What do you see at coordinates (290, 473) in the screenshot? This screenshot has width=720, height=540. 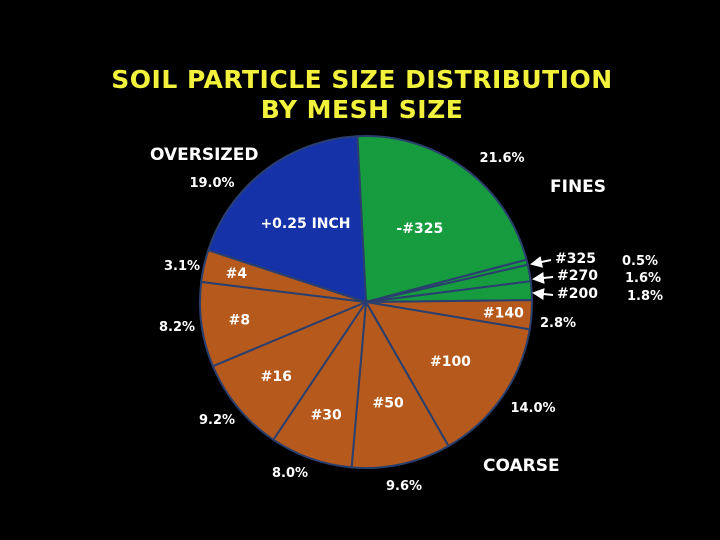 I see `slice-percent-label: 8.0%` at bounding box center [290, 473].